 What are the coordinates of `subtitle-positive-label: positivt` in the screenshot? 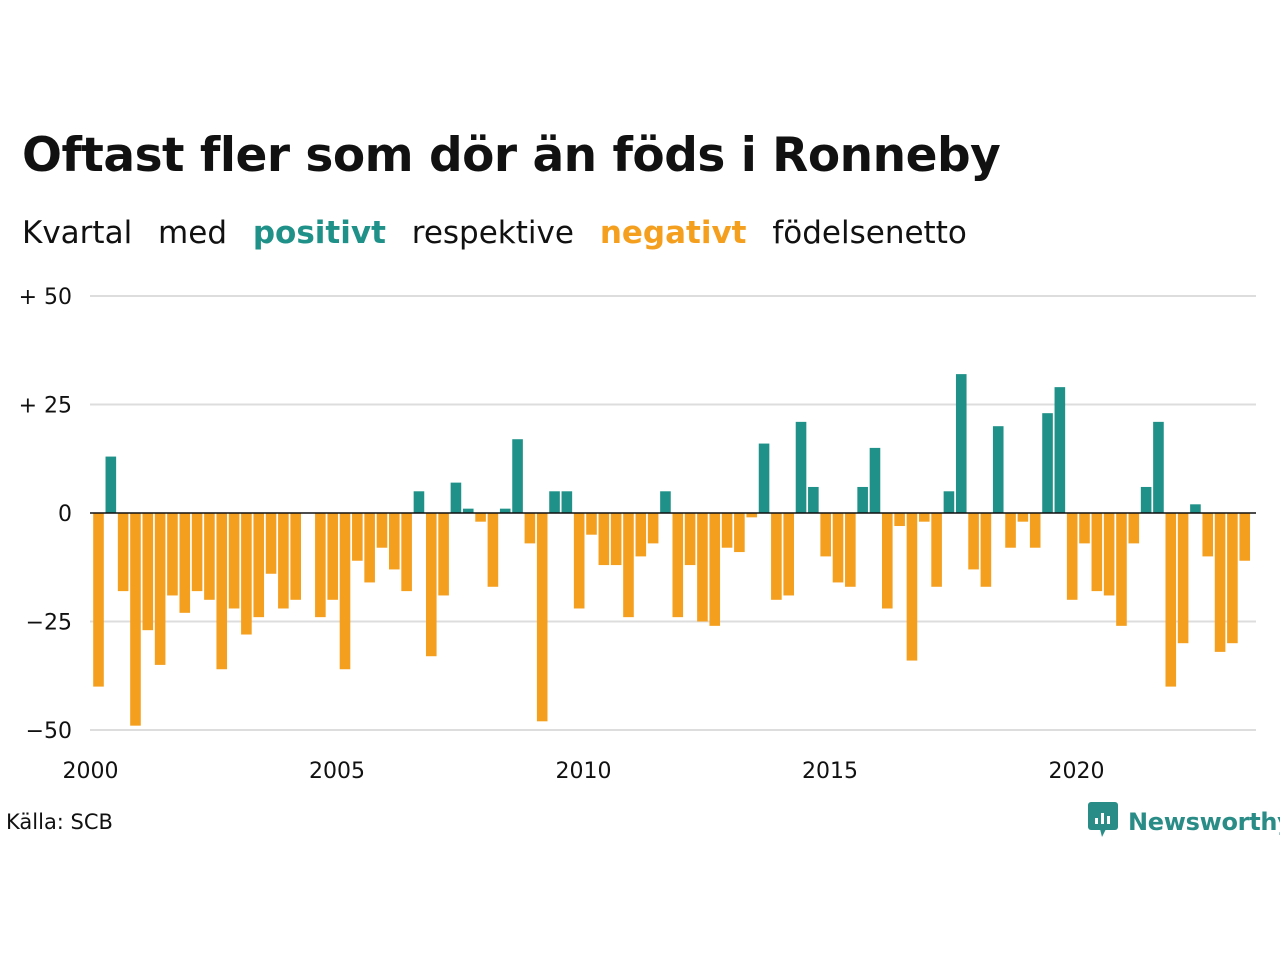 It's located at (319, 233).